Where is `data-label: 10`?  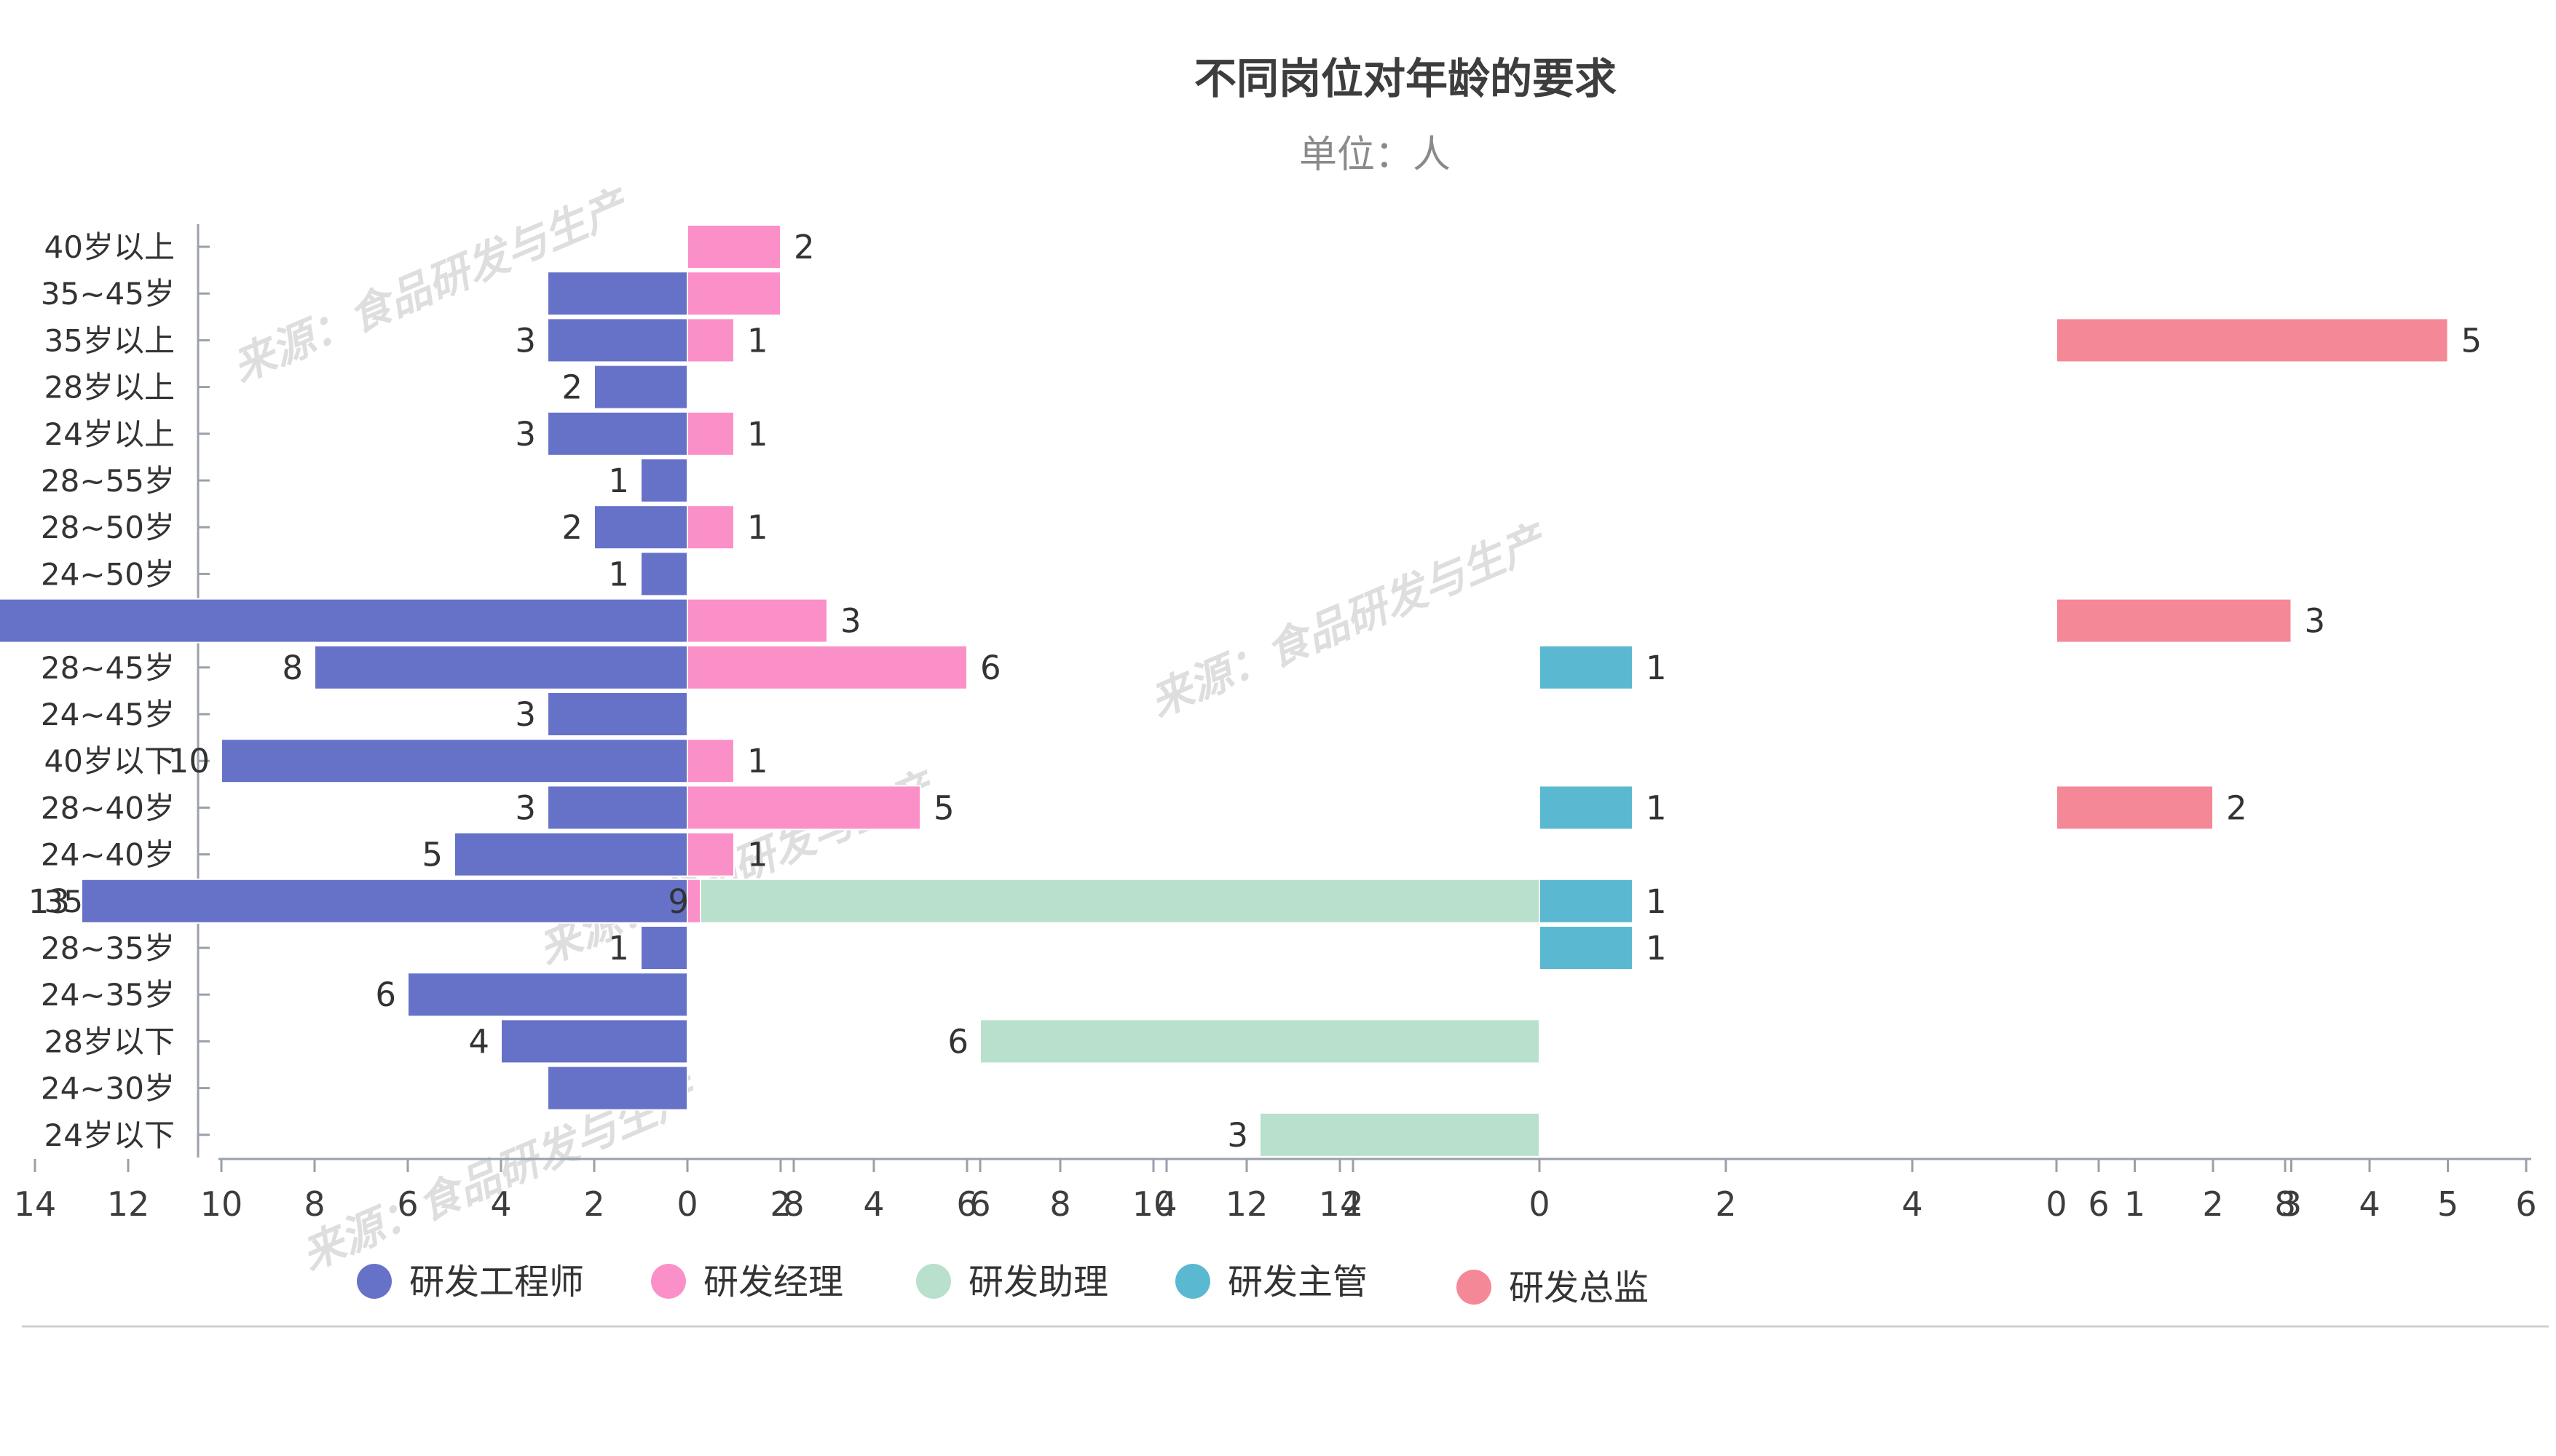
data-label: 10 is located at coordinates (189, 761).